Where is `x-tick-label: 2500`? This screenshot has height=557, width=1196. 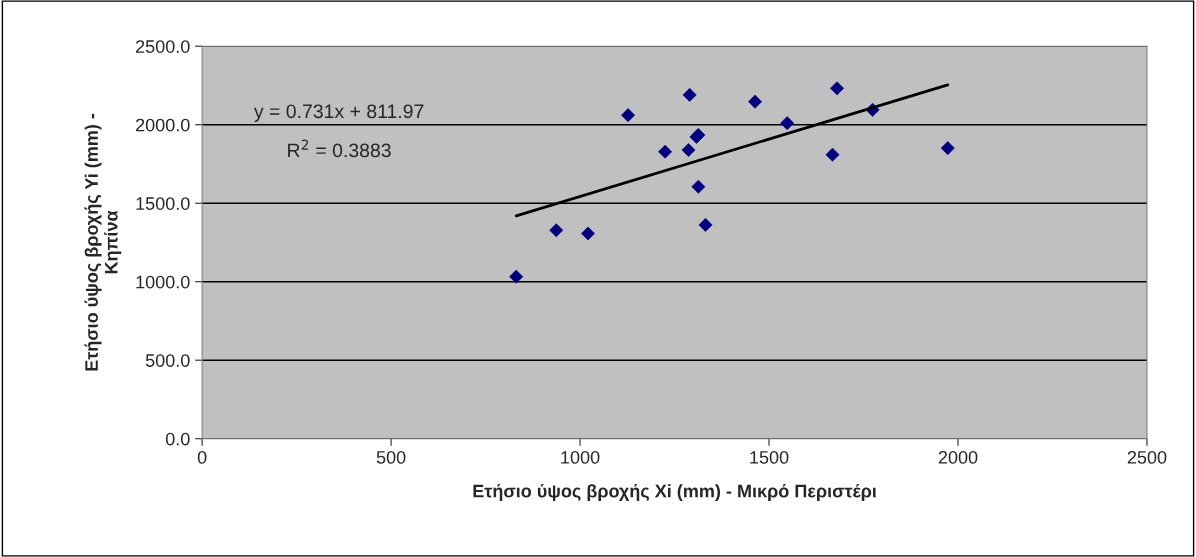
x-tick-label: 2500 is located at coordinates (1147, 457).